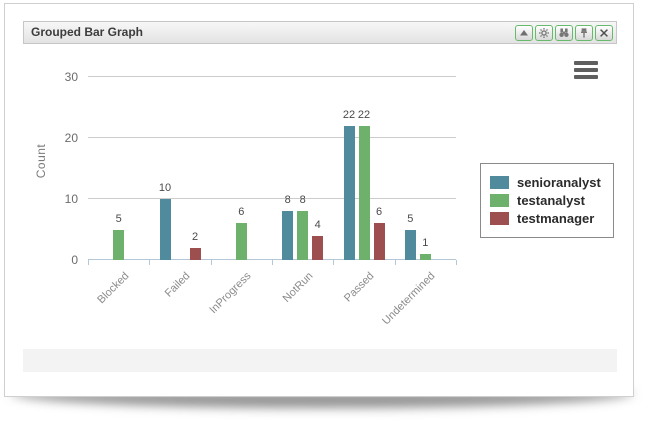  I want to click on bar-value-label: 10, so click(165, 188).